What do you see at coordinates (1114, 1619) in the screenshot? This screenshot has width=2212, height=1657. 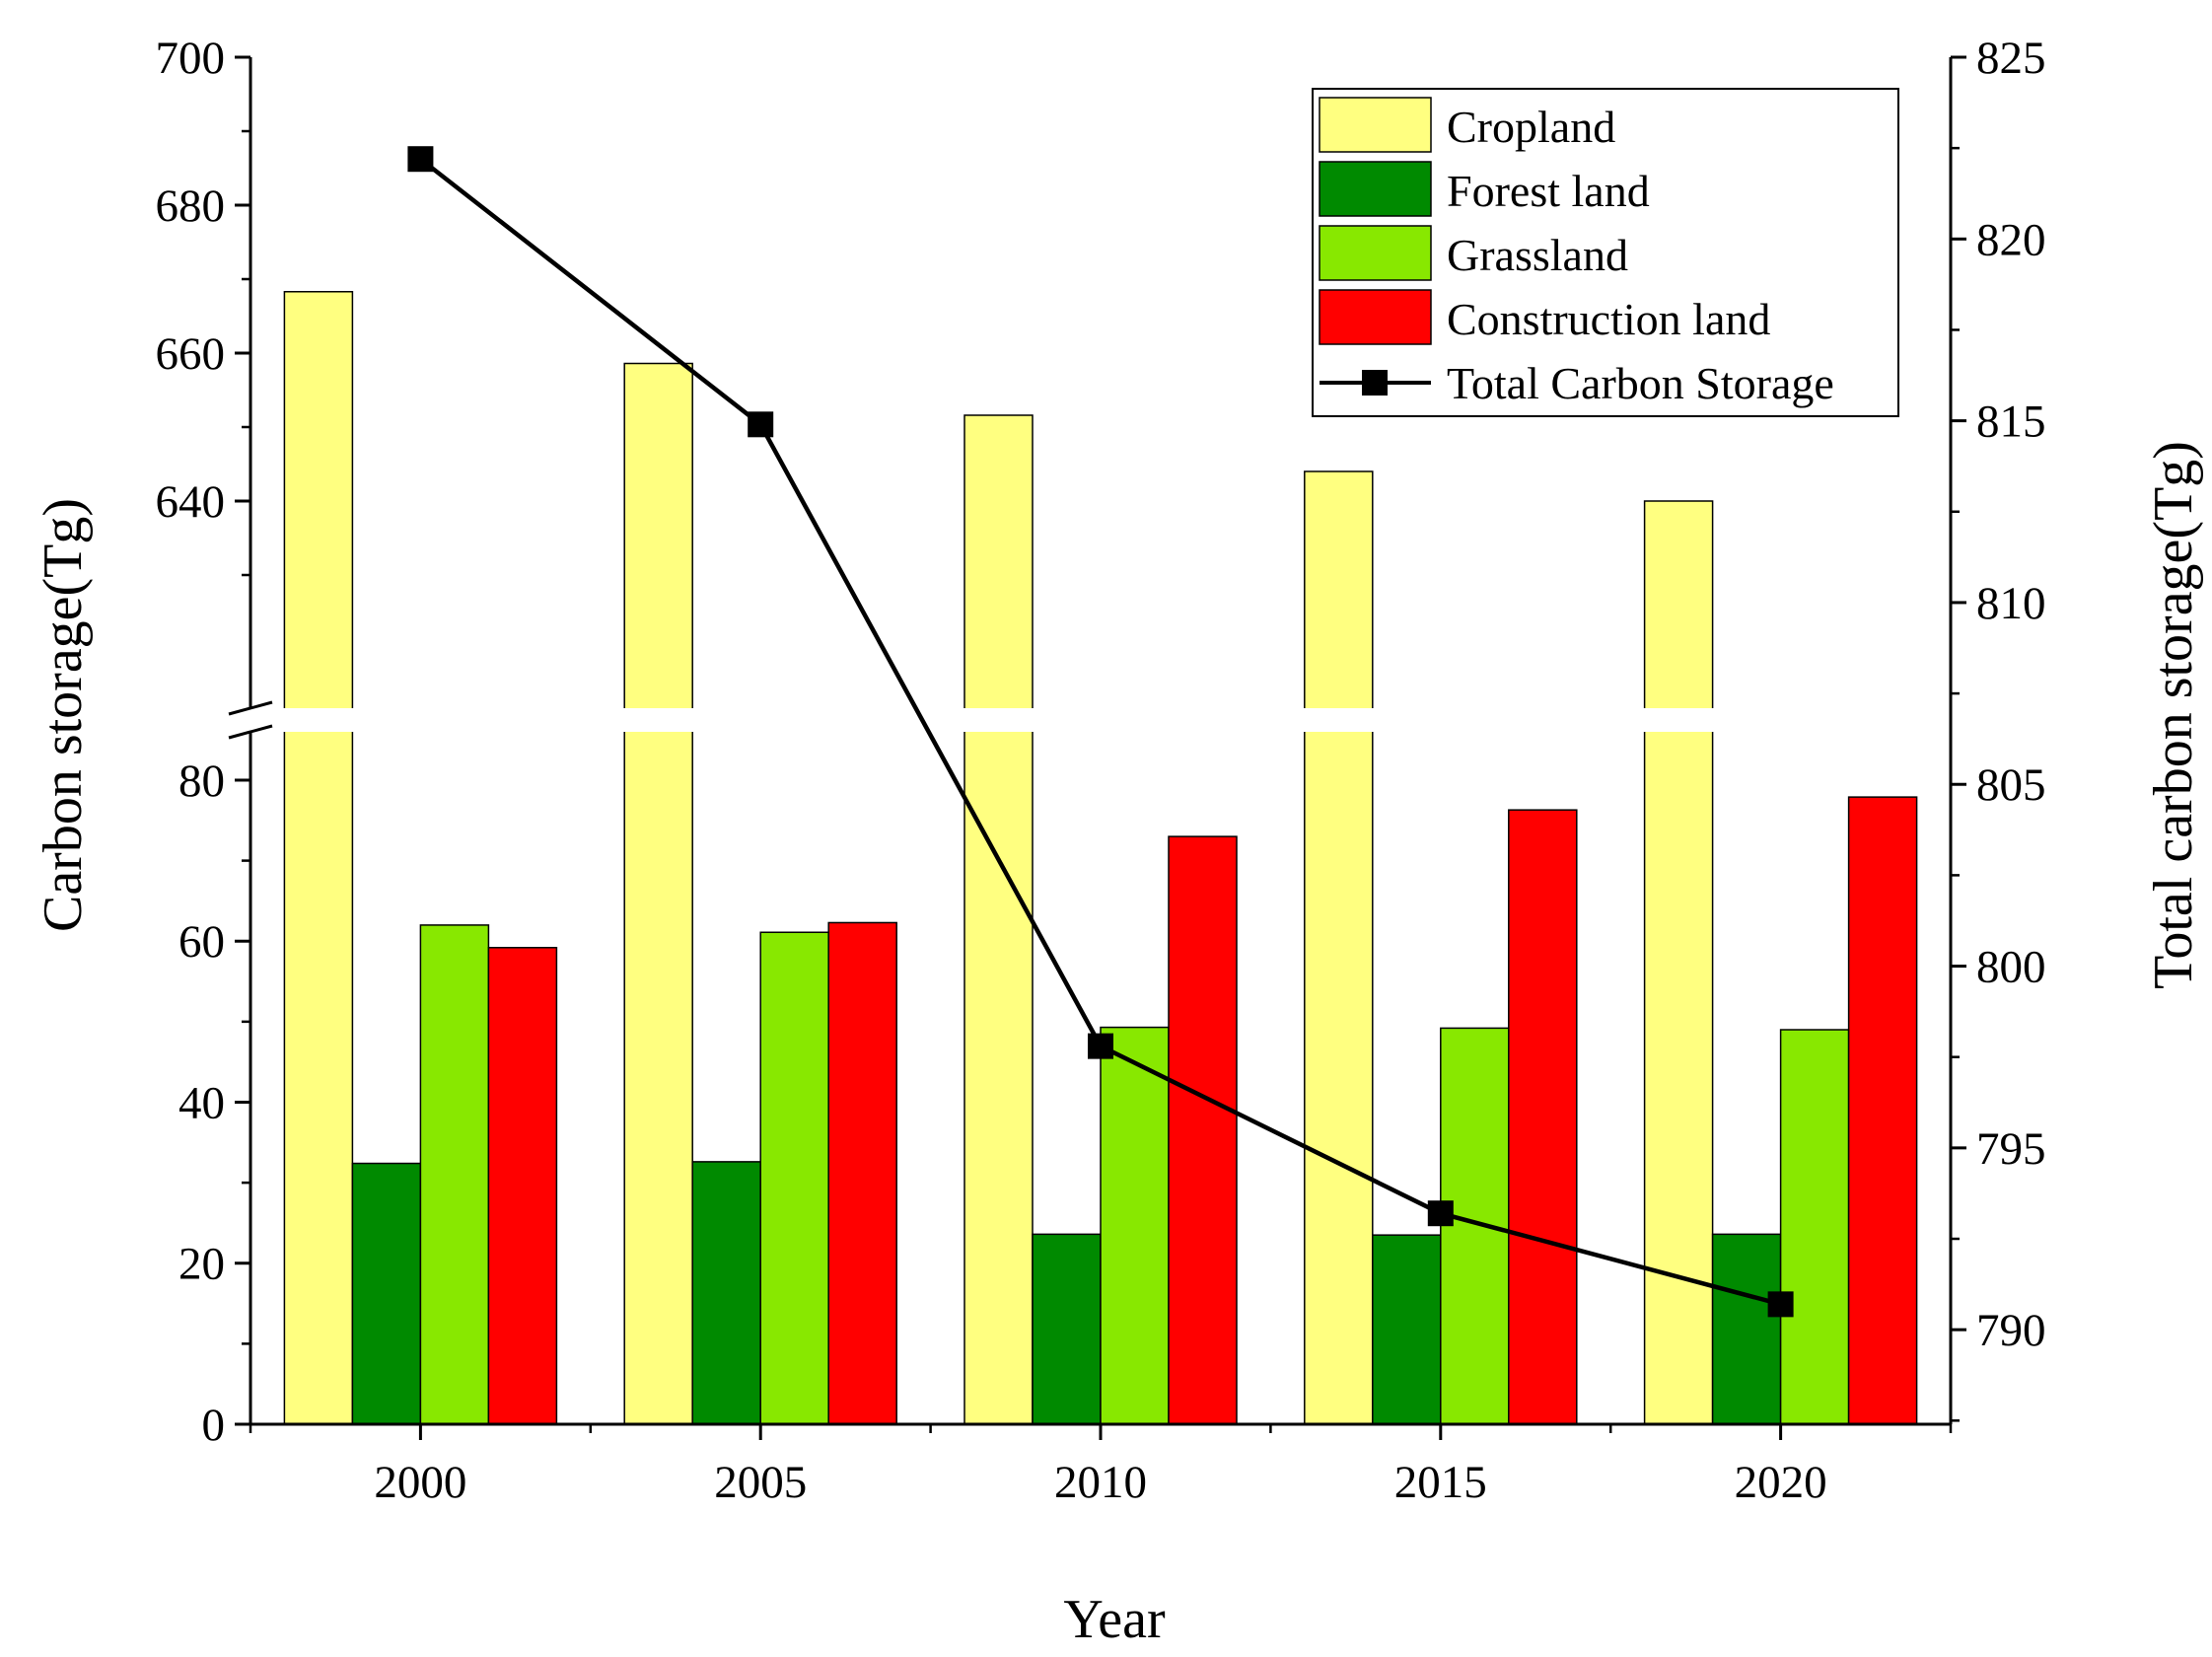 I see `x-axis-title: Year` at bounding box center [1114, 1619].